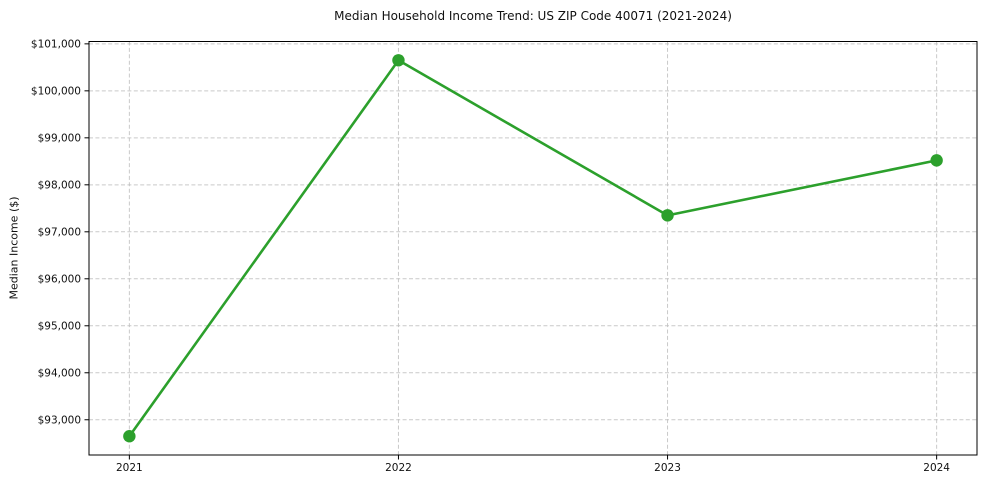 This screenshot has height=490, width=989. What do you see at coordinates (14, 248) in the screenshot?
I see `y-axis-label: Median Income ($)` at bounding box center [14, 248].